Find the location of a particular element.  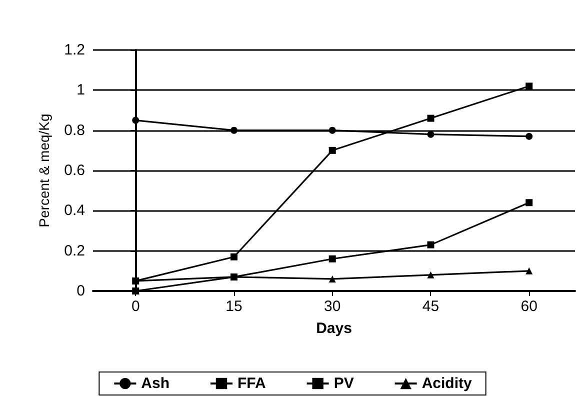

y-tick-label: 1 is located at coordinates (80, 90).